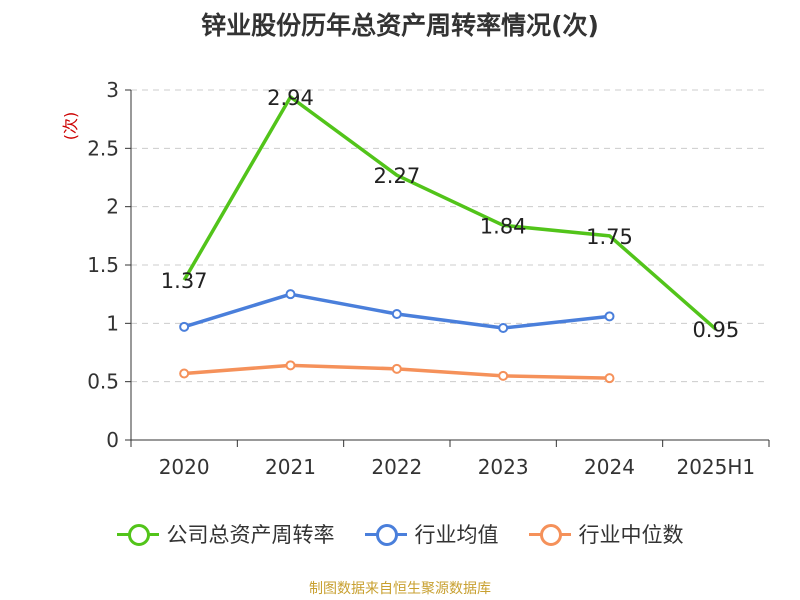 This screenshot has height=600, width=800. I want to click on data-label: 1.75, so click(609, 237).